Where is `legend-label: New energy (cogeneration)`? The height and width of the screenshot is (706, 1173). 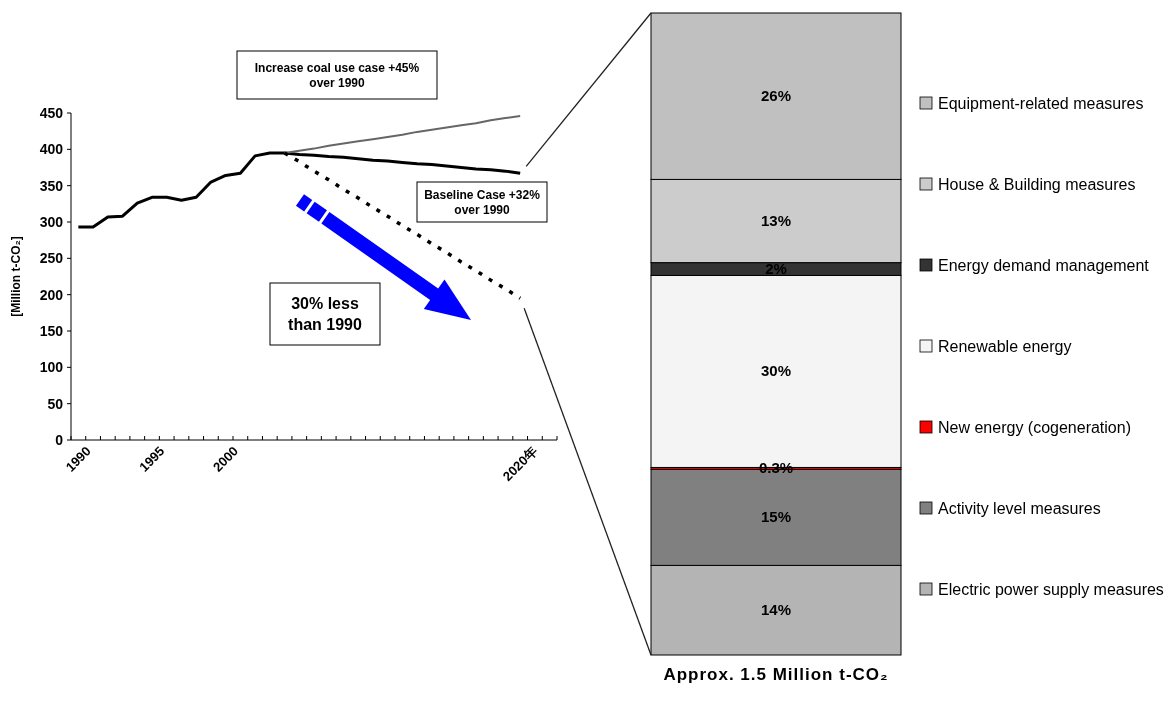
legend-label: New energy (cogeneration) is located at coordinates (1034, 427).